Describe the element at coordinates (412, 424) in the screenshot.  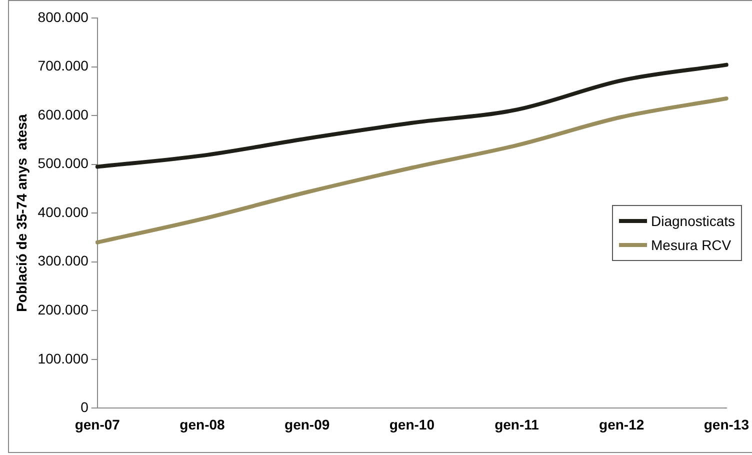
I see `x-tick-label: gen-10` at that location.